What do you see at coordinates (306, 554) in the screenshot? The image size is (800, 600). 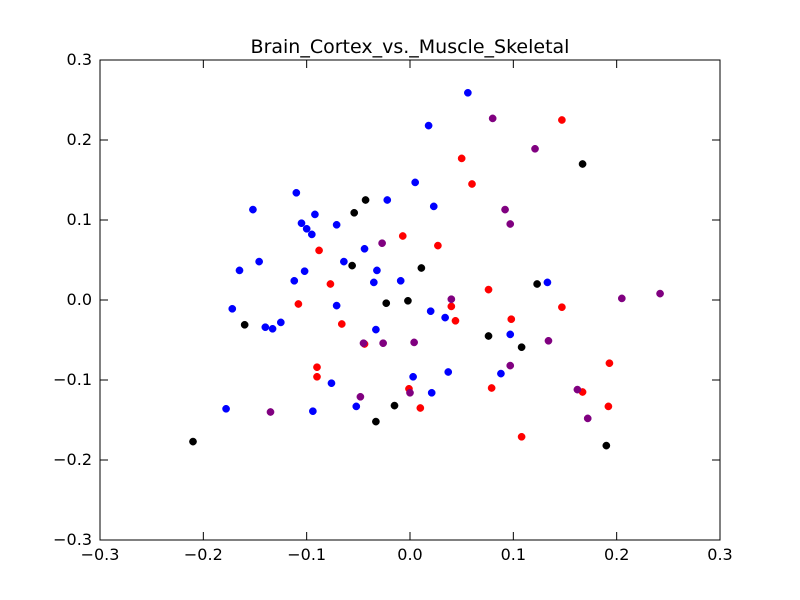 I see `x-tick-label-2: −0.1` at bounding box center [306, 554].